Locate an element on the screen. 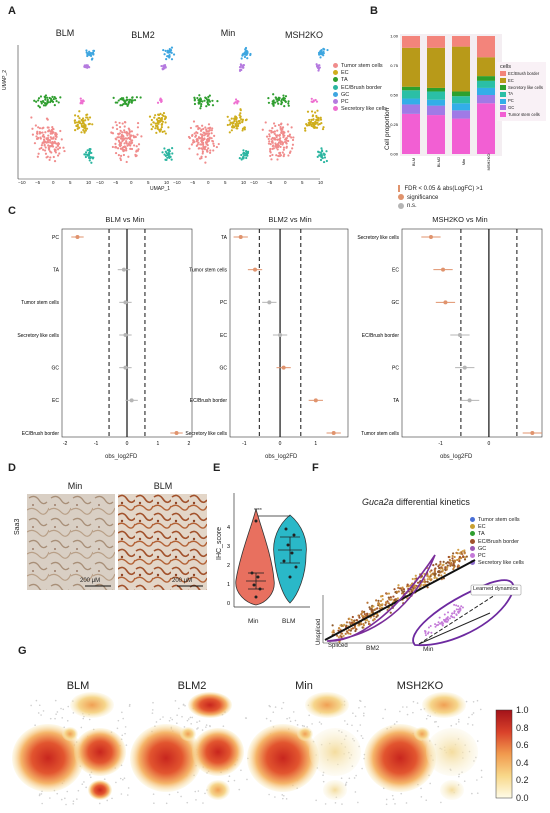  velocity-legend-label: PC is located at coordinates (482, 556).